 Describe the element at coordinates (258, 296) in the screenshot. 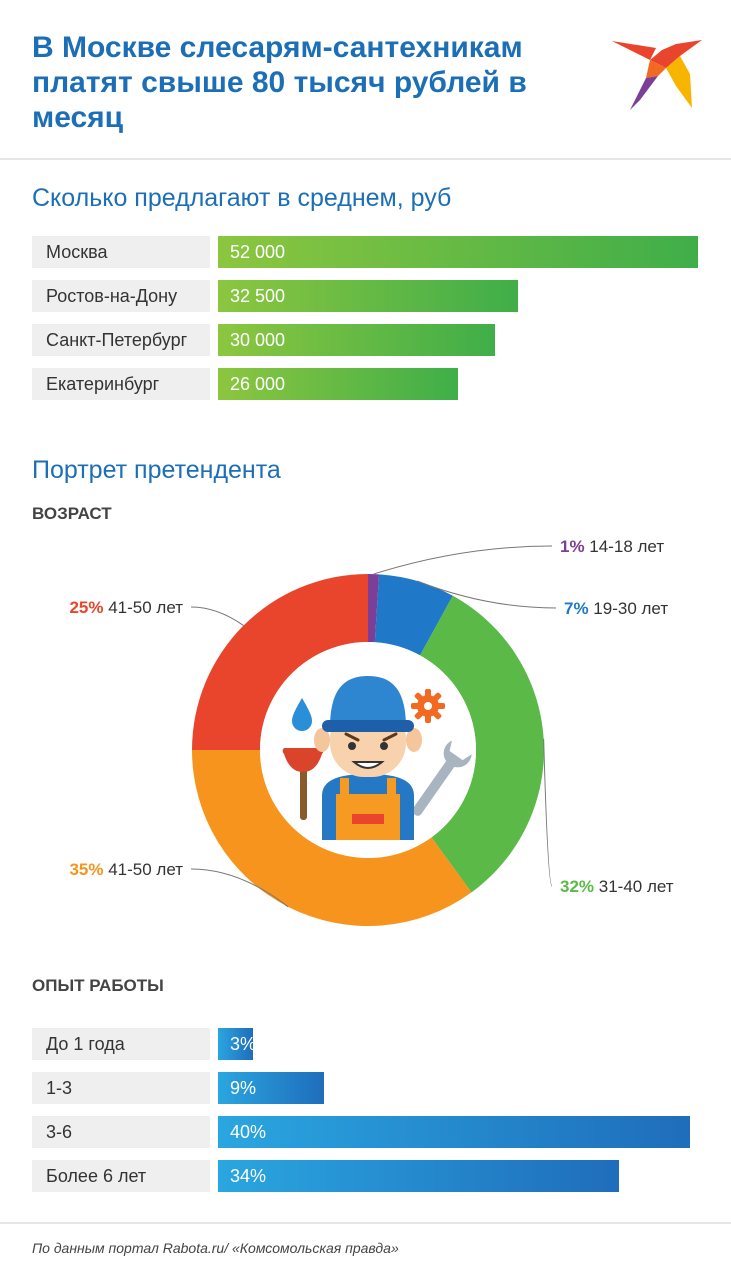

I see `salary-bar-value: 32 500` at that location.